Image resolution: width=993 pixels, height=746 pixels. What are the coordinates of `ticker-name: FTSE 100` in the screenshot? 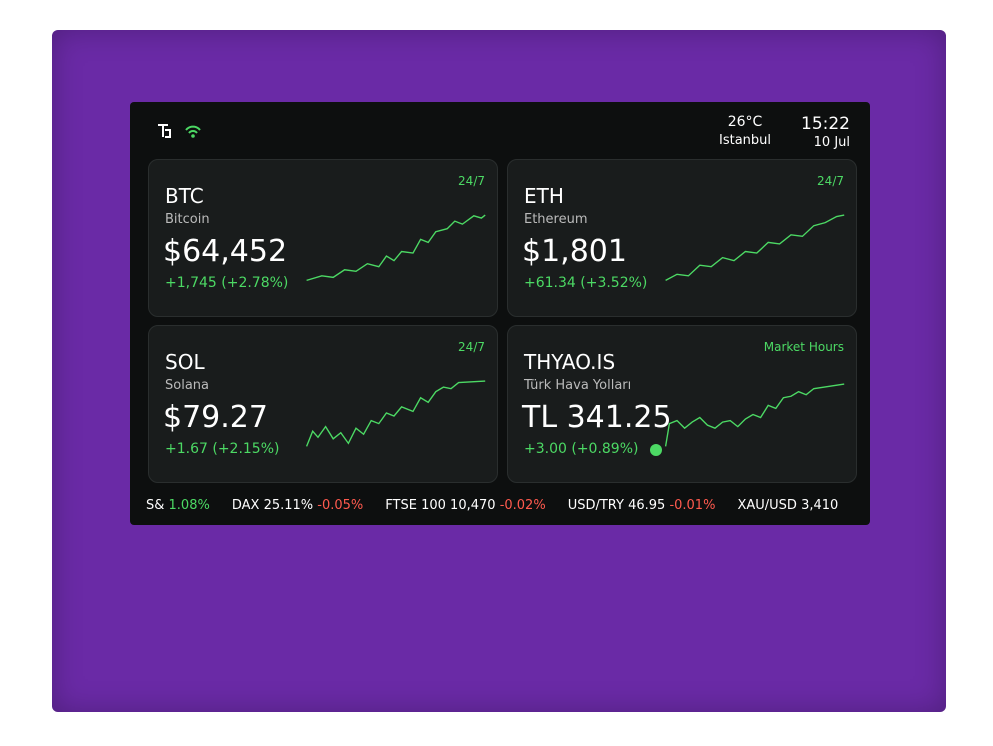 It's located at (415, 505).